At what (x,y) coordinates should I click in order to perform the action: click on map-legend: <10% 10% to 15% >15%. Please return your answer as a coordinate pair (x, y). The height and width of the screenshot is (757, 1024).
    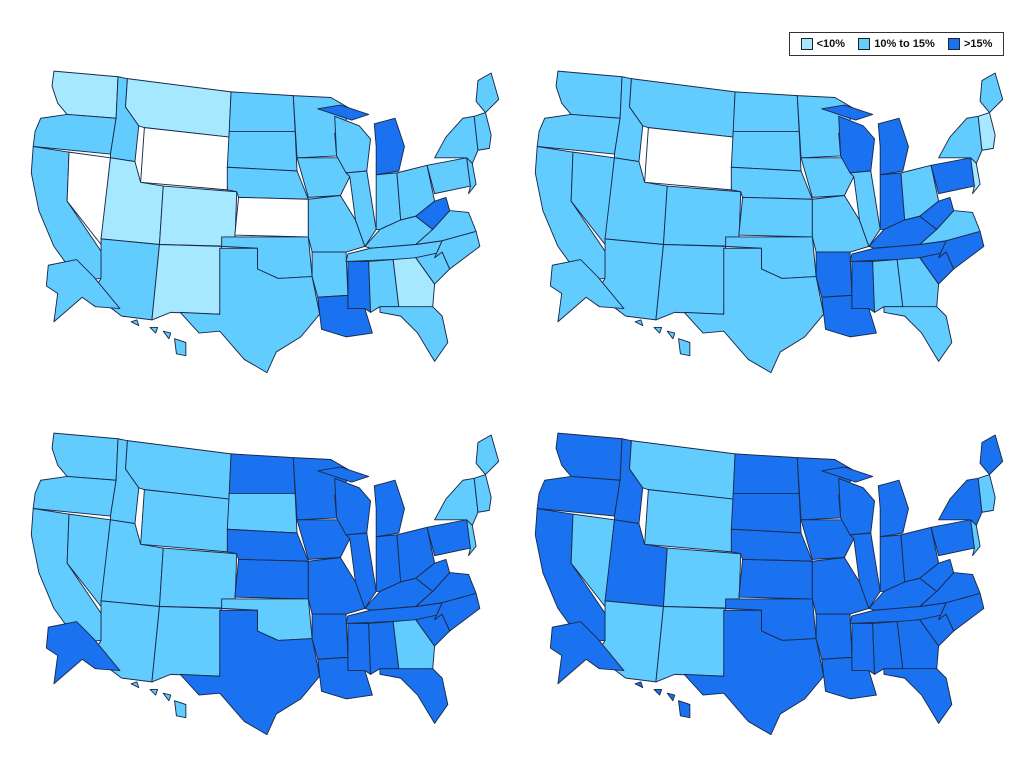
    Looking at the image, I should click on (896, 44).